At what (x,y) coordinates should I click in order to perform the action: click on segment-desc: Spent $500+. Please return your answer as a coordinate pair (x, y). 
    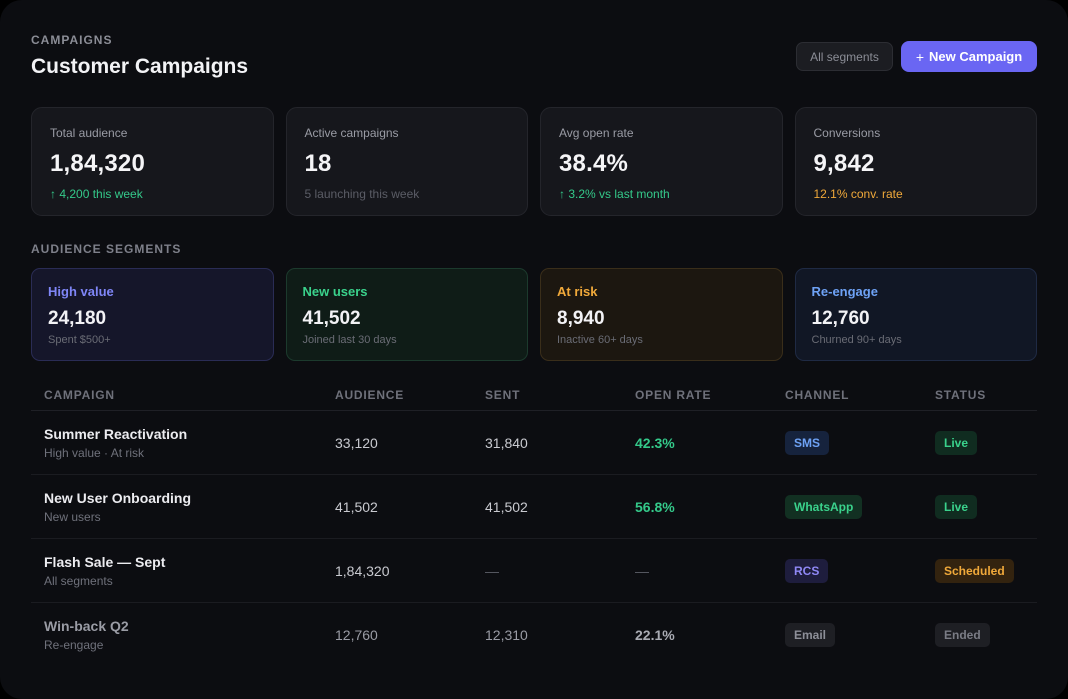
    Looking at the image, I should click on (79, 340).